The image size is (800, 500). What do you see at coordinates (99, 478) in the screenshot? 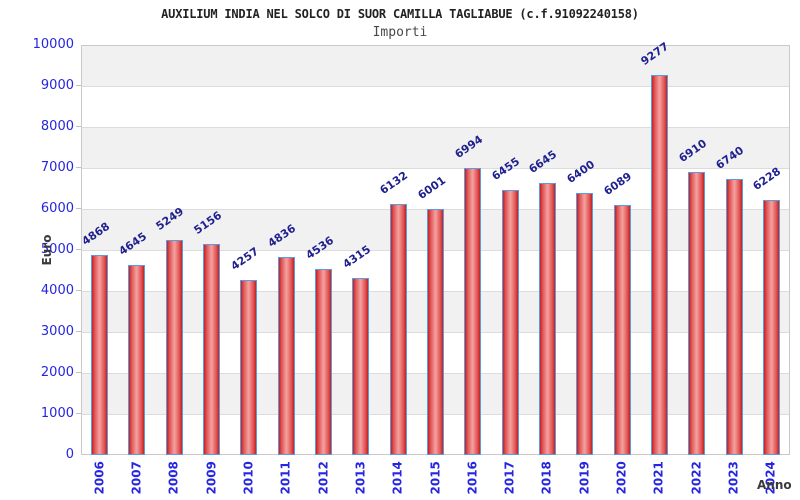
I see `x-tick-label-2006: 2006` at bounding box center [99, 478].